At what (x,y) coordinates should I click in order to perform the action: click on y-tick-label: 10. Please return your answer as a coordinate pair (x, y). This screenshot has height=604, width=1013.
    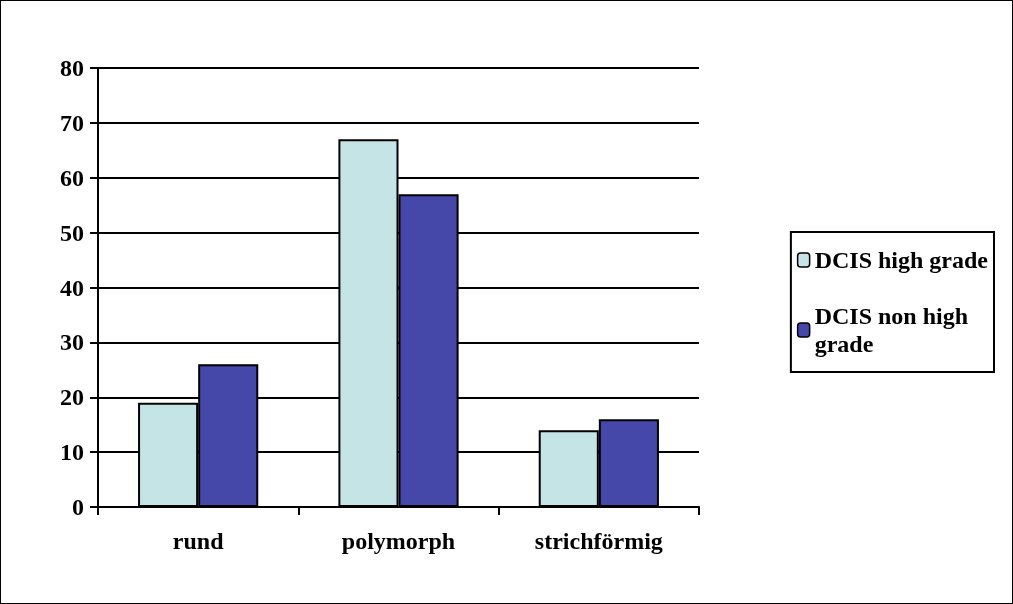
    Looking at the image, I should click on (72, 452).